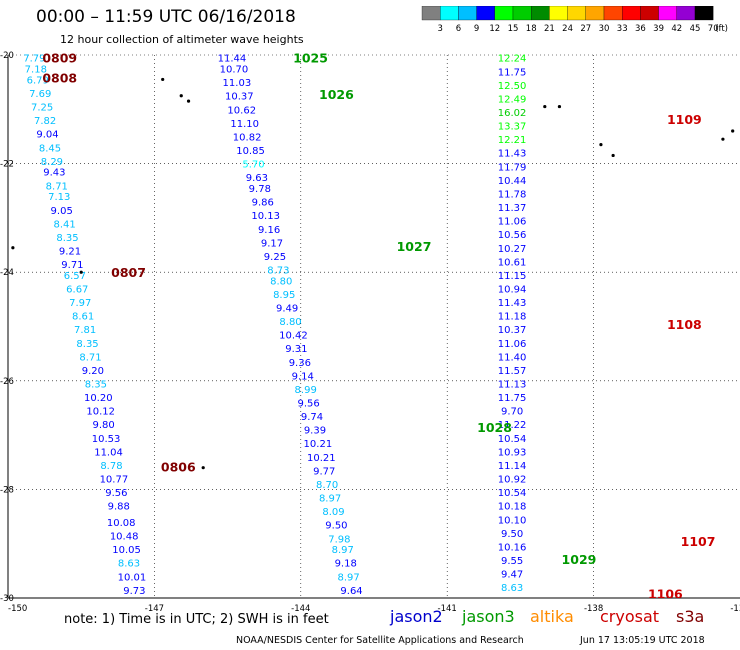 This screenshot has width=740, height=650. I want to click on swh-value-label: 7.13, so click(59, 197).